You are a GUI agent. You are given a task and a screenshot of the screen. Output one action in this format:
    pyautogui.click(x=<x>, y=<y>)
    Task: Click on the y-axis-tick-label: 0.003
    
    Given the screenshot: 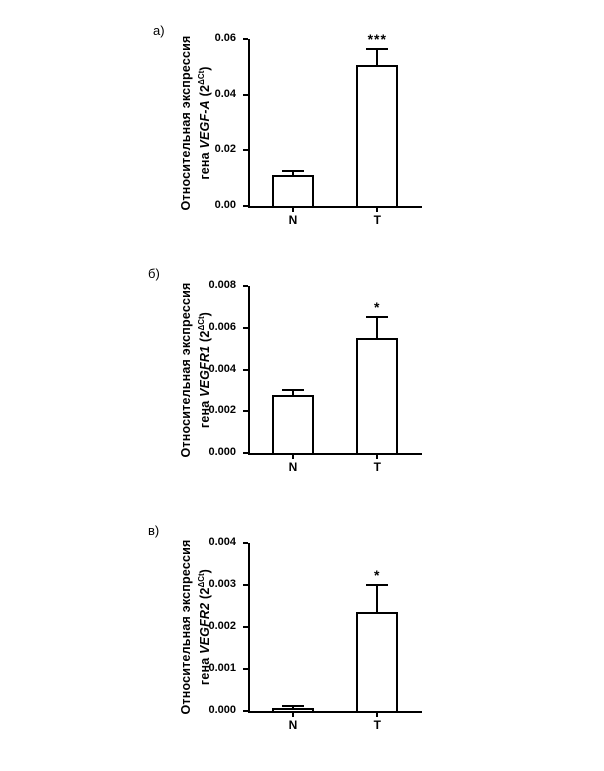 What is the action you would take?
    pyautogui.click(x=222, y=584)
    